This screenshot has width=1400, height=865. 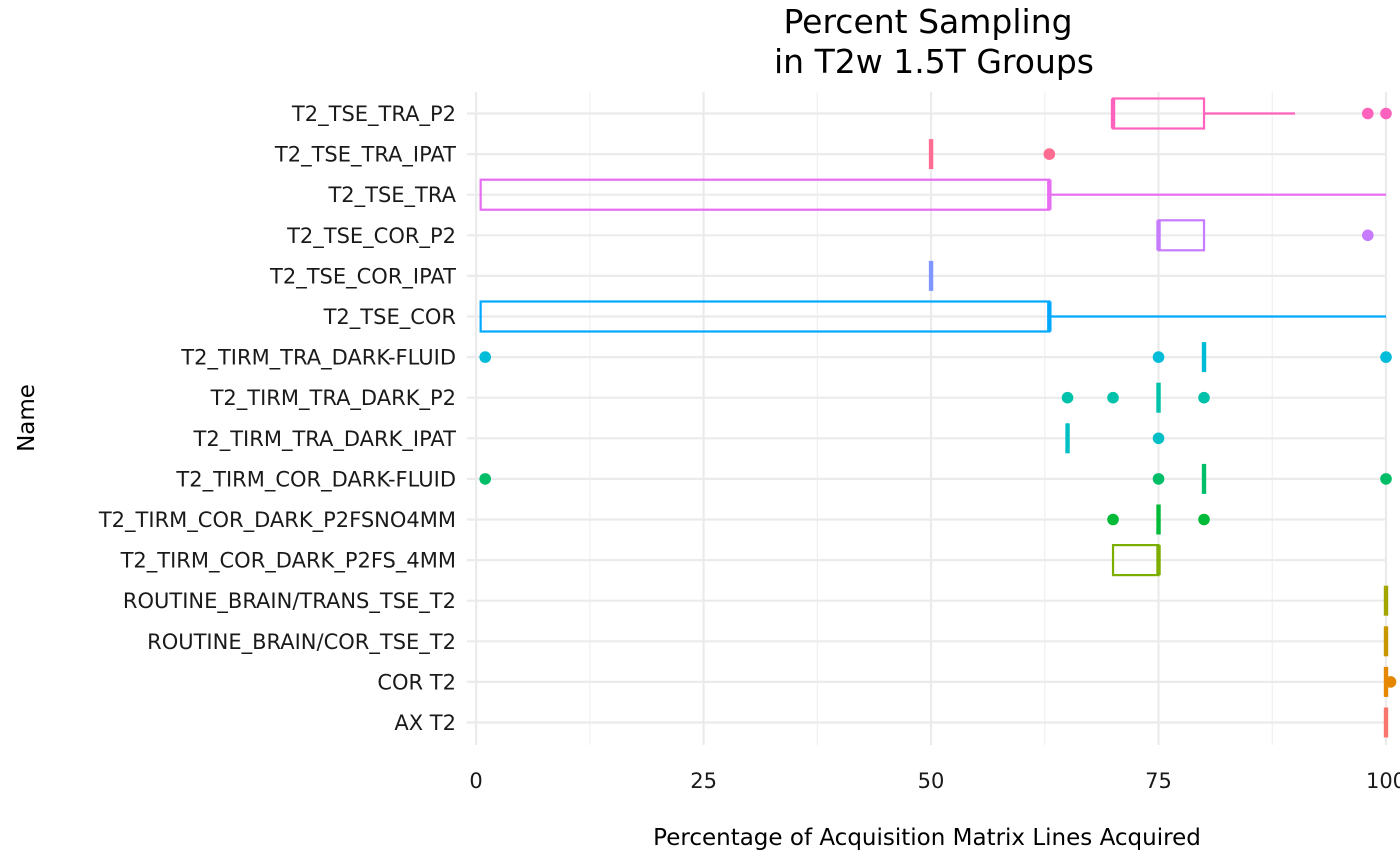 I want to click on x-tick-label: 0, so click(x=475, y=781).